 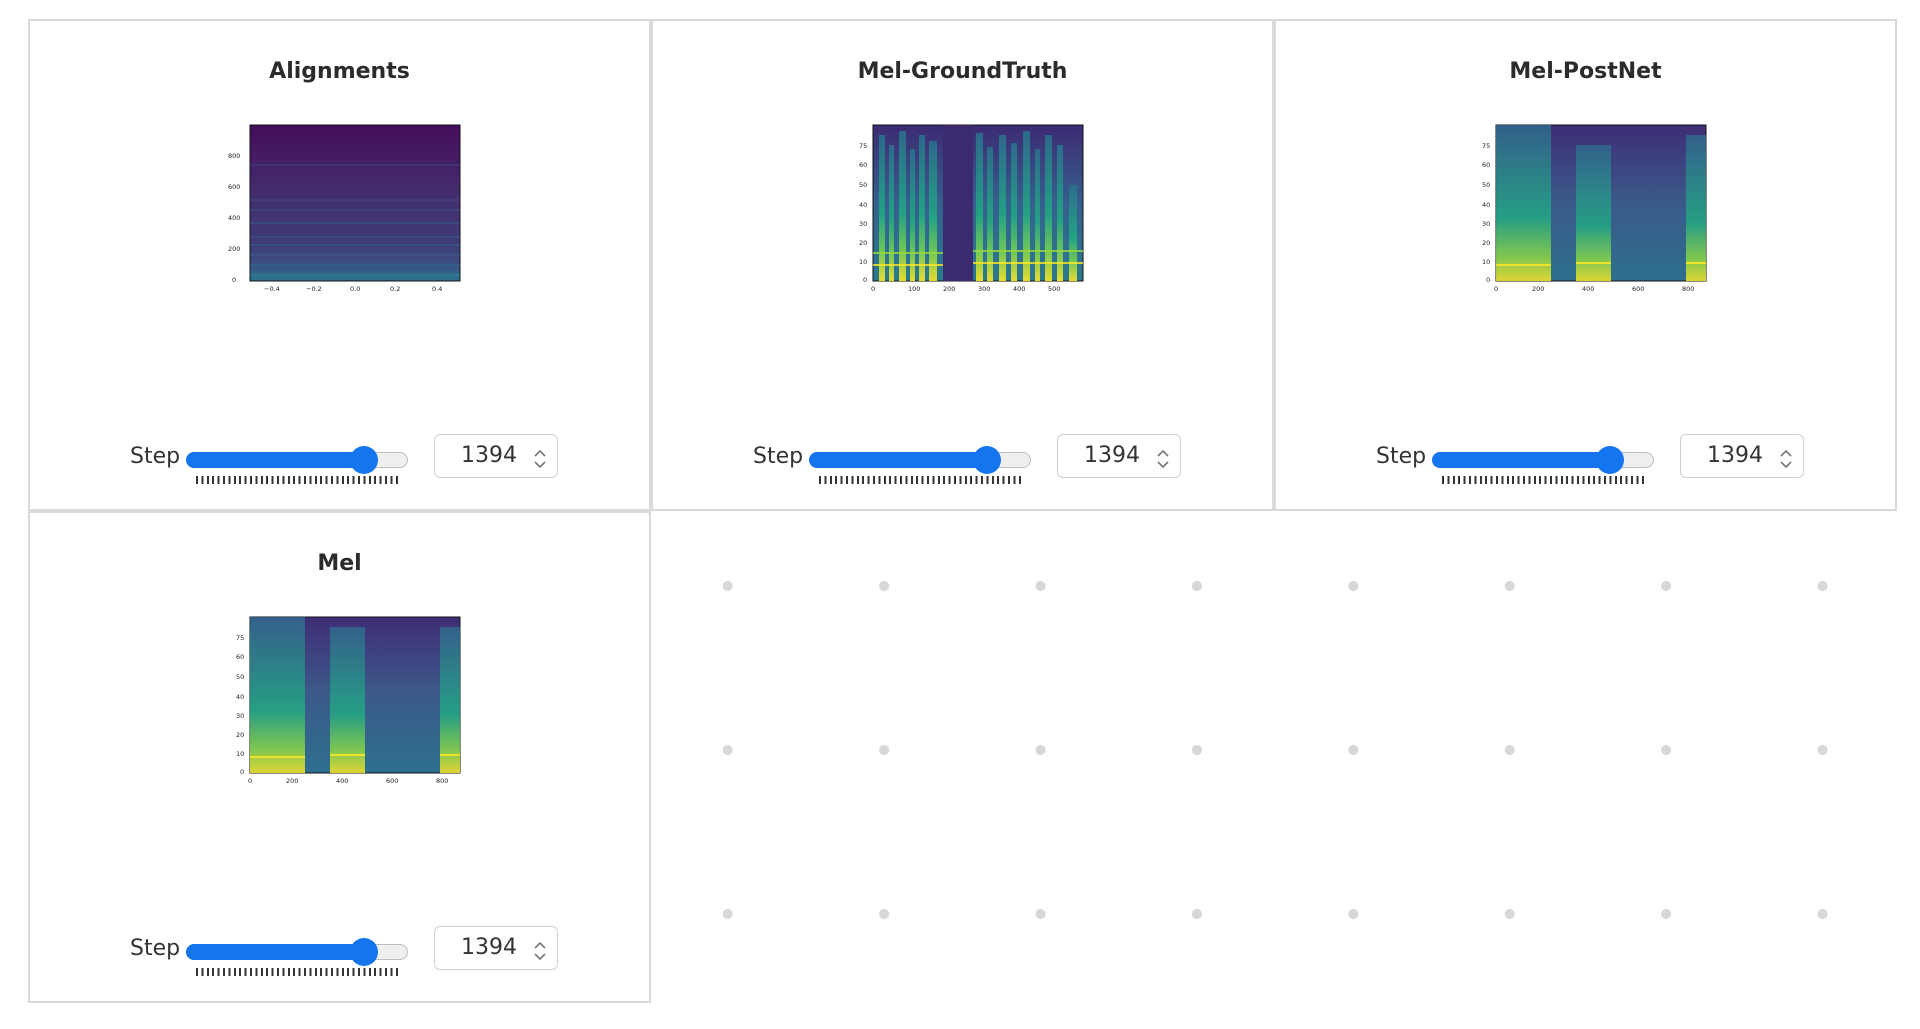 What do you see at coordinates (339, 71) in the screenshot?
I see `panel-title: Alignments` at bounding box center [339, 71].